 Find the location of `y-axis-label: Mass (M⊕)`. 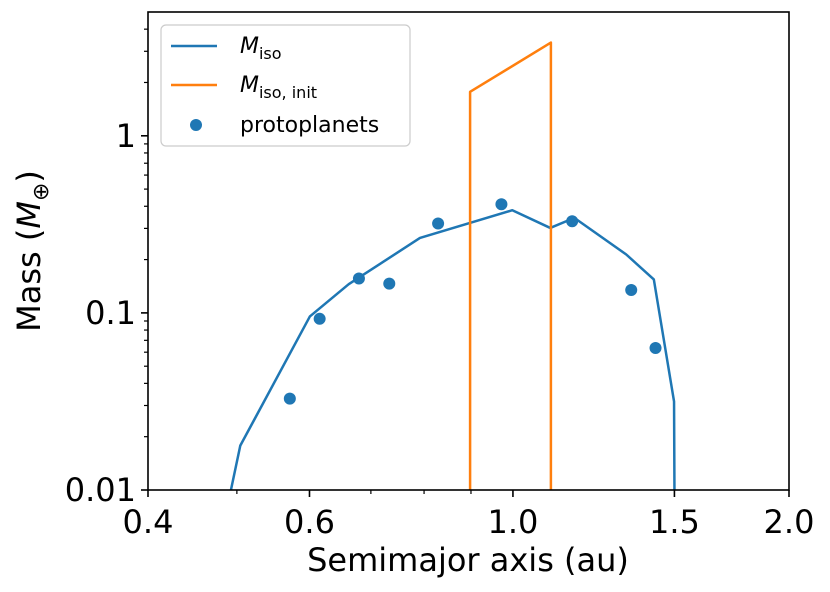

y-axis-label: Mass (M⊕) is located at coordinates (32, 251).